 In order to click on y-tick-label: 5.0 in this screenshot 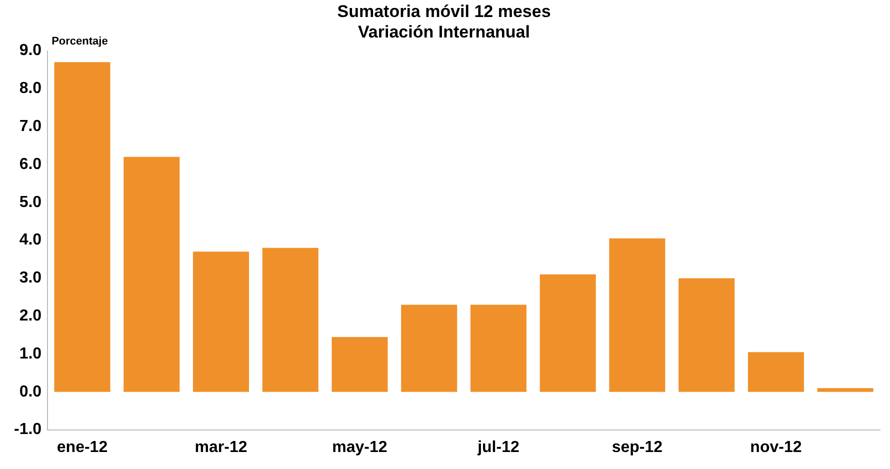, I will do `click(30, 202)`.